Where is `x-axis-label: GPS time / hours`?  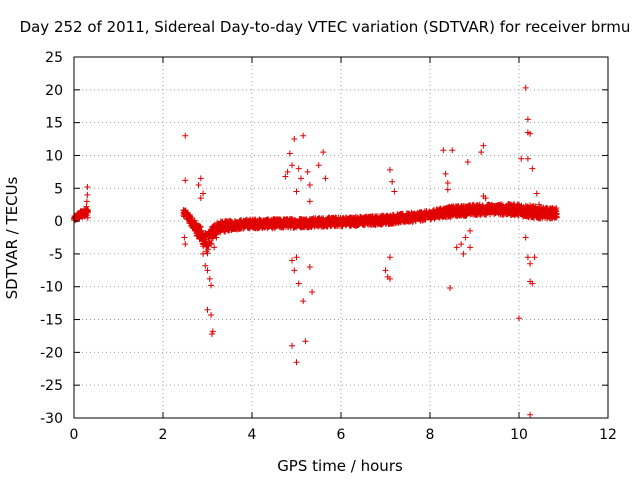
x-axis-label: GPS time / hours is located at coordinates (340, 466).